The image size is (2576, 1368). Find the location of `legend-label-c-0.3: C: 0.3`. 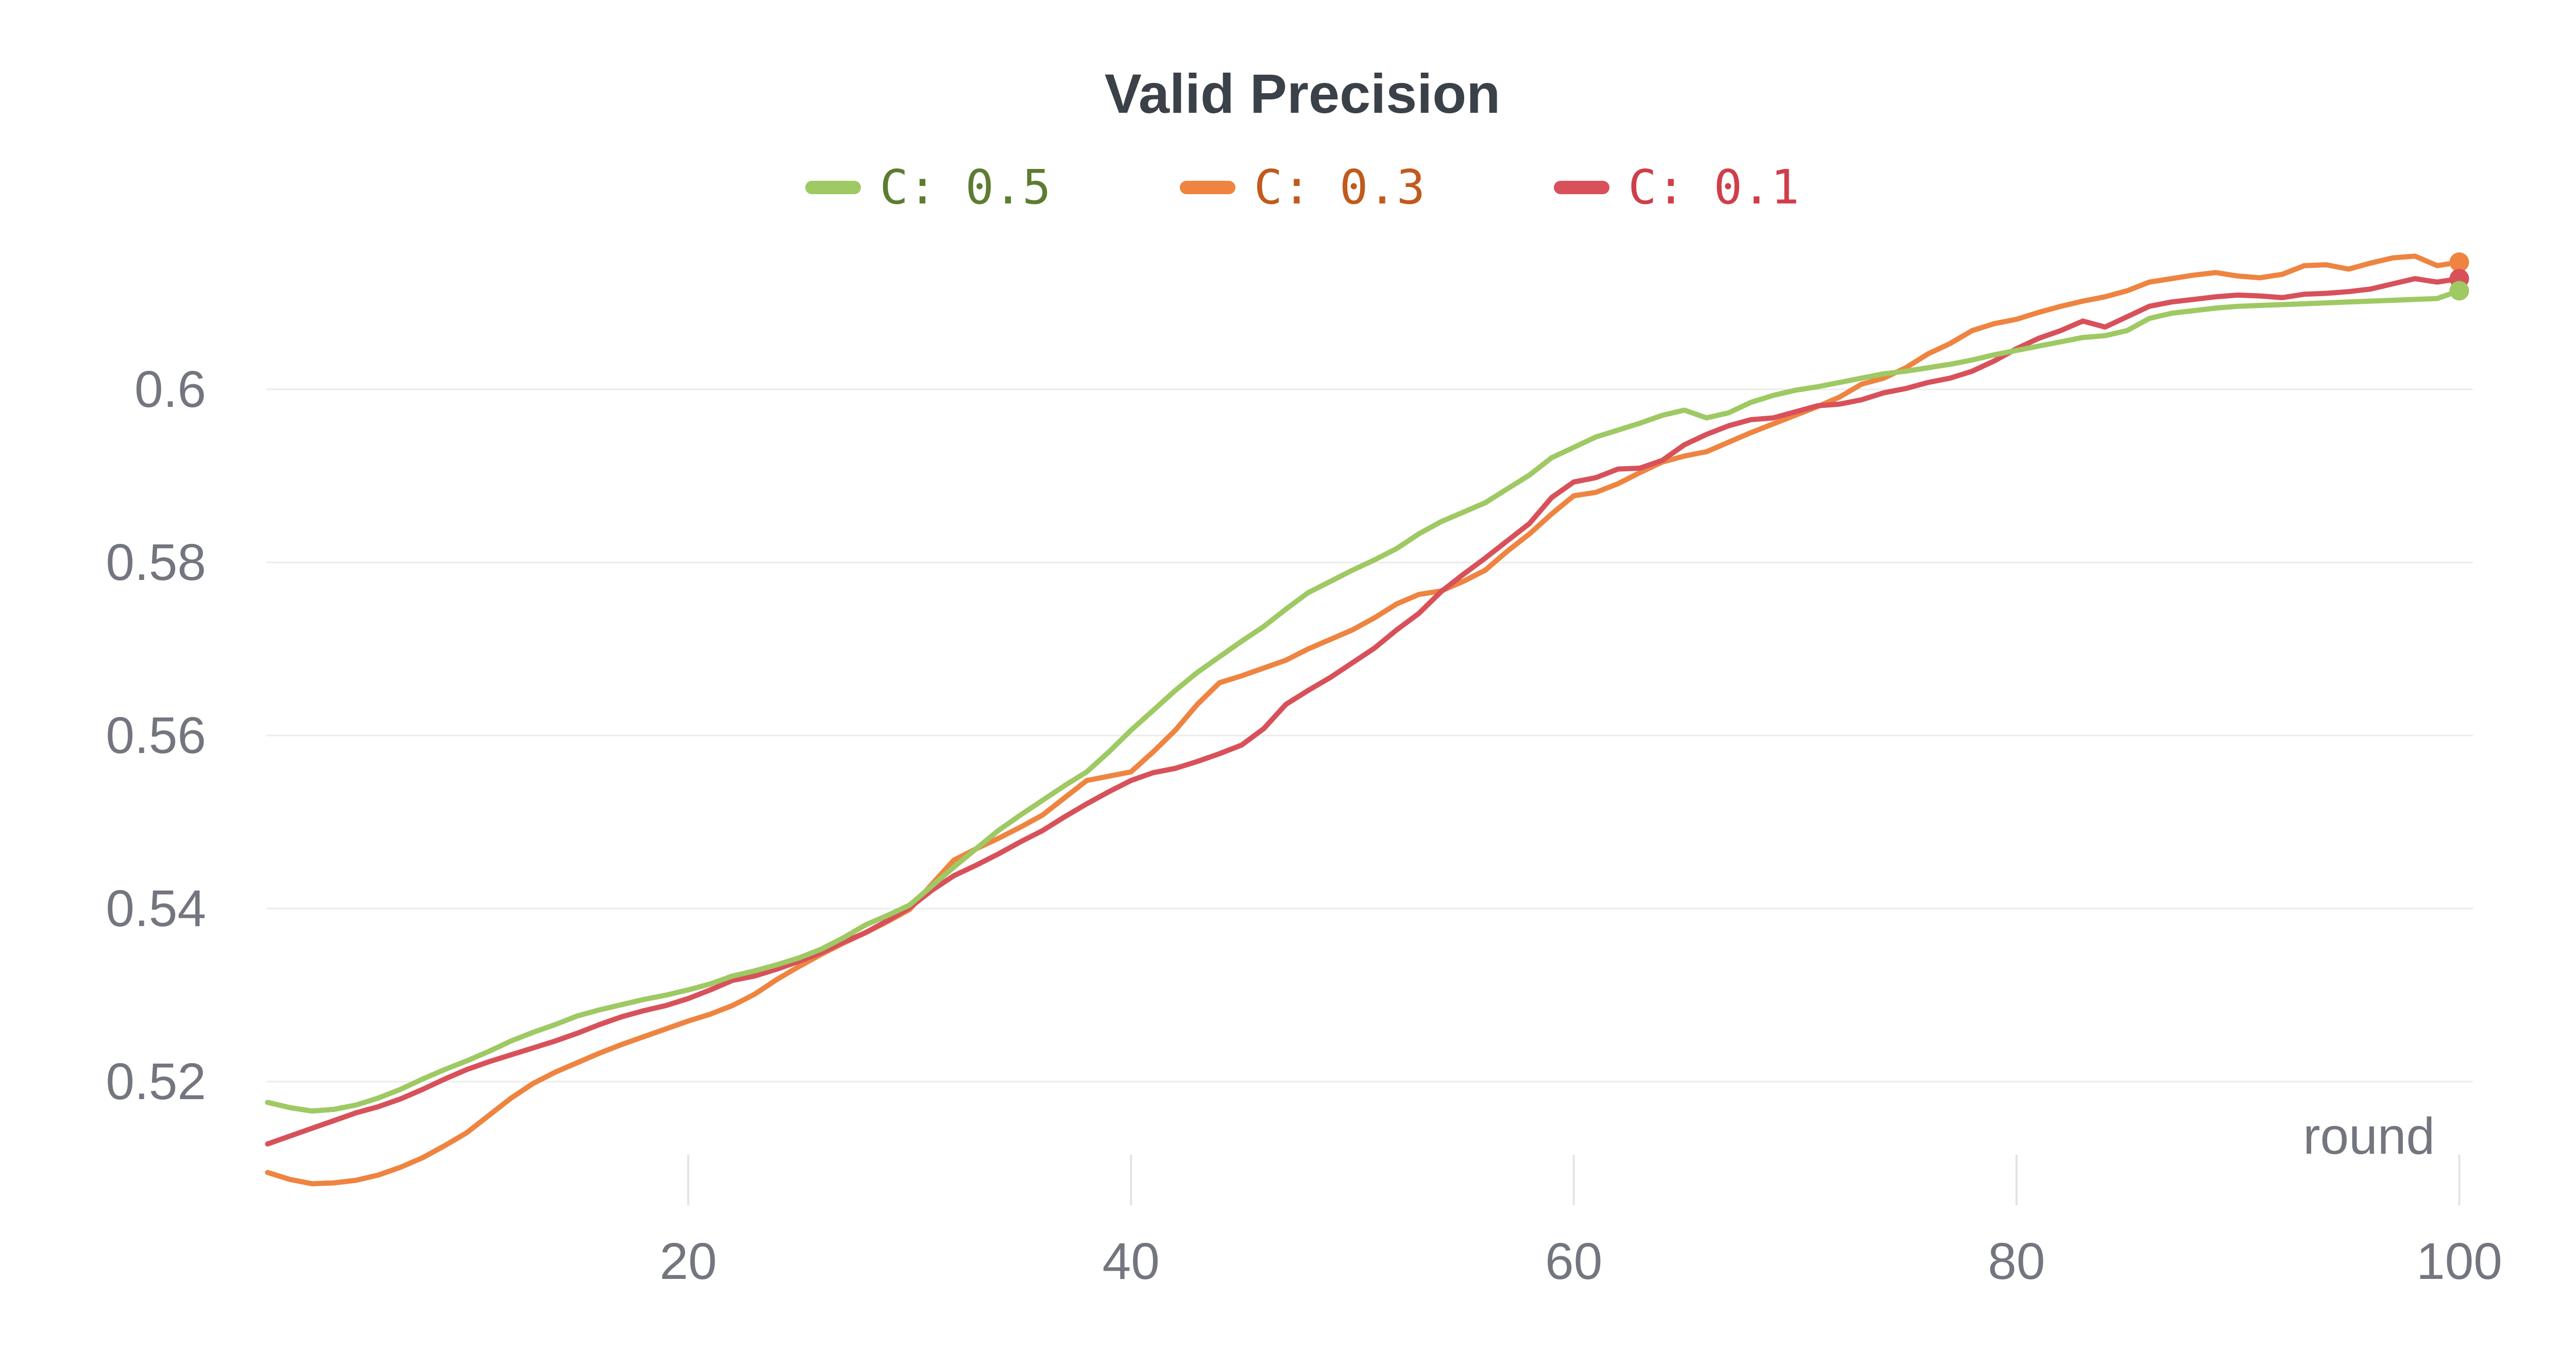

legend-label-c-0.3: C: 0.3 is located at coordinates (1339, 187).